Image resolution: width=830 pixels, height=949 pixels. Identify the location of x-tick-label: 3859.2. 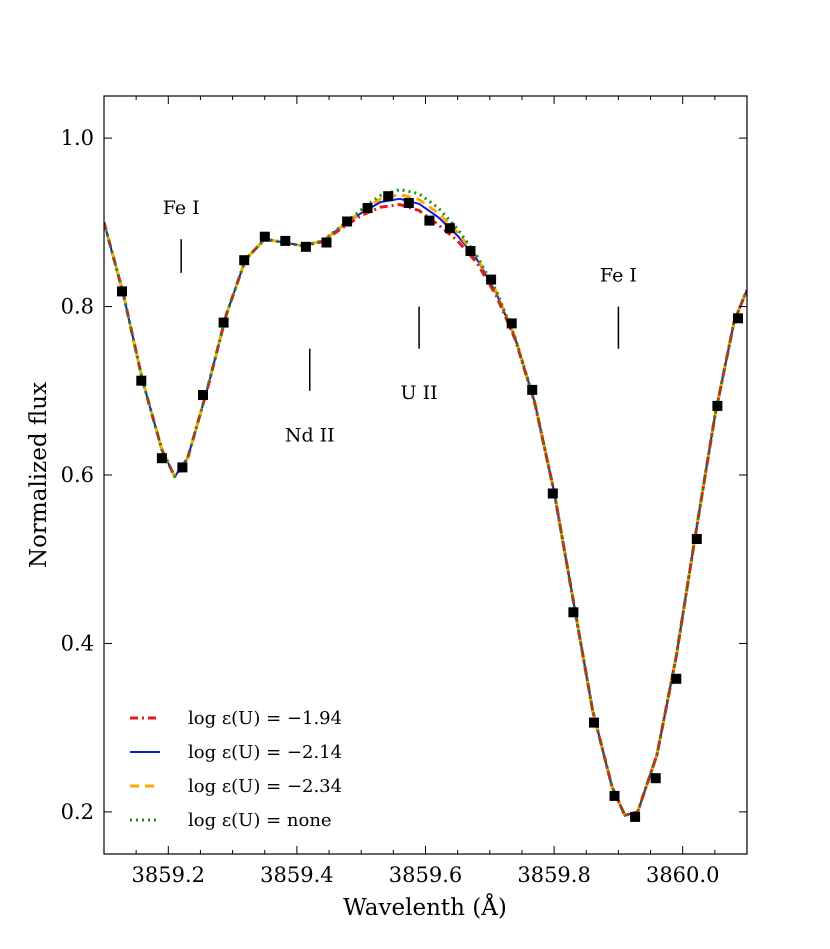
(168, 875).